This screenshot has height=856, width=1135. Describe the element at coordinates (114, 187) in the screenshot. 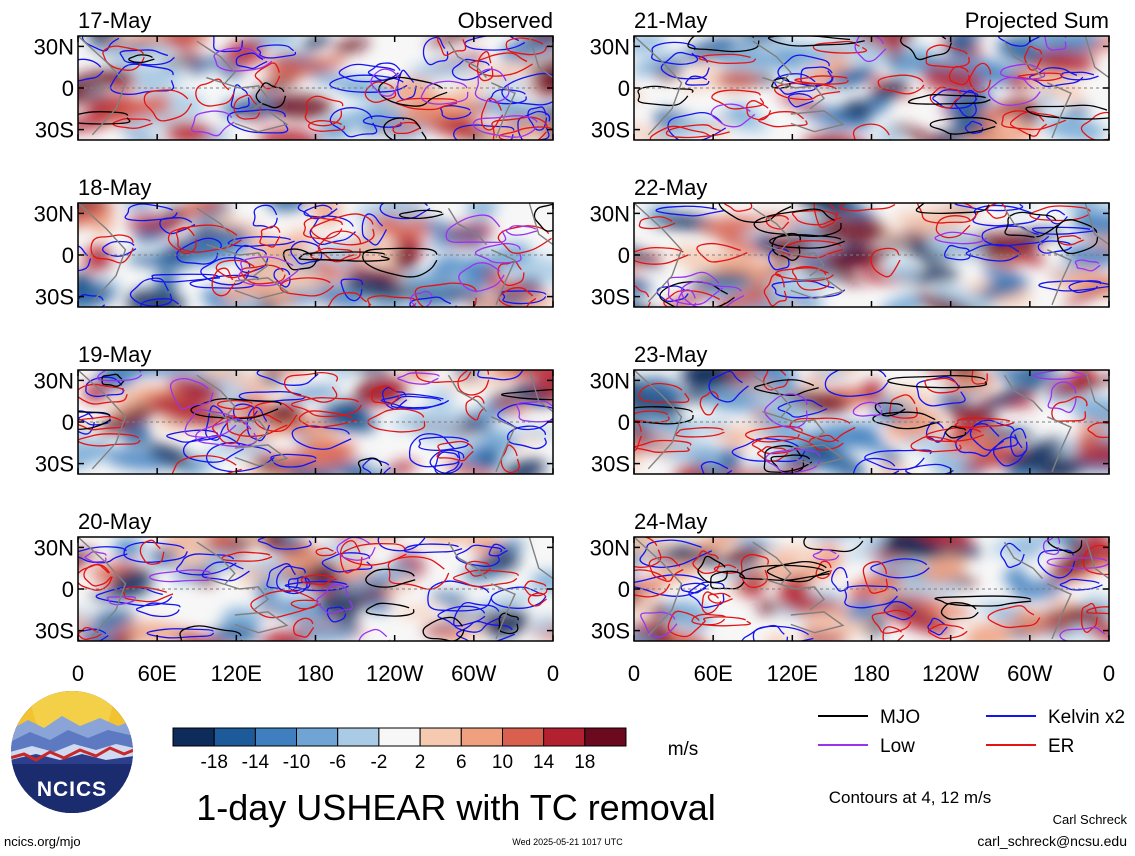

I see `panel-date: 18-May` at that location.